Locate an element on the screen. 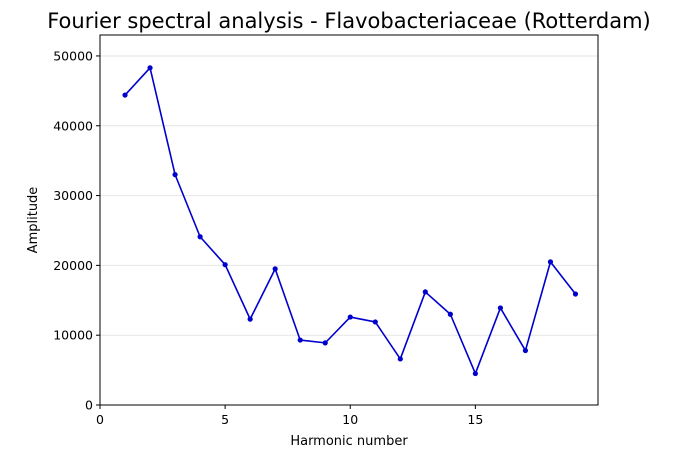 The height and width of the screenshot is (459, 698). y-tick-label: 50000 is located at coordinates (73, 55).